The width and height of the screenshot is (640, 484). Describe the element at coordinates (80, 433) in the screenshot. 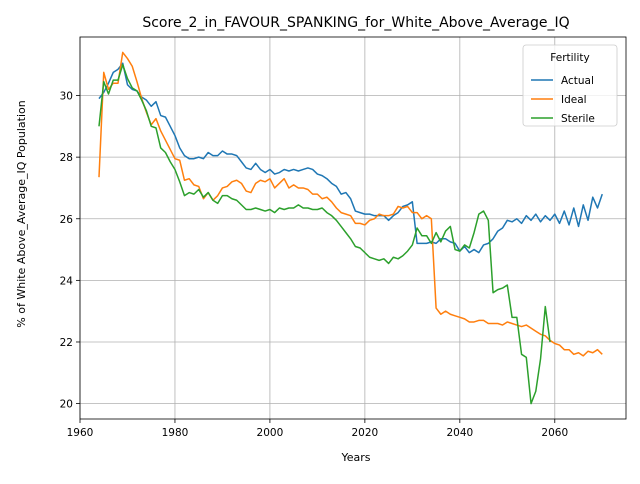

I see `x-tick-label: 1960` at that location.